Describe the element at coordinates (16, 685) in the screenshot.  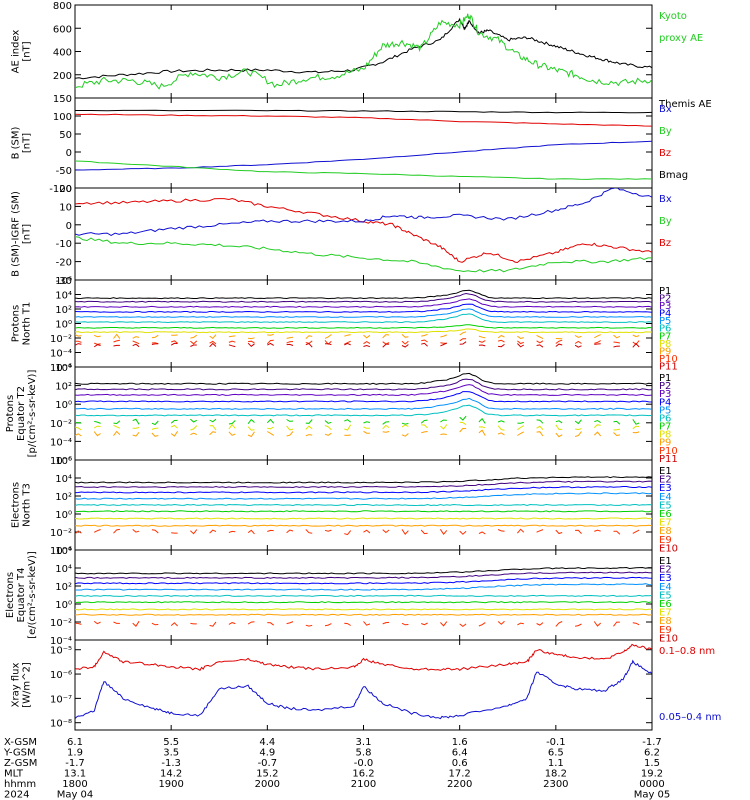
I see `y-axis-label: Xray flux` at that location.